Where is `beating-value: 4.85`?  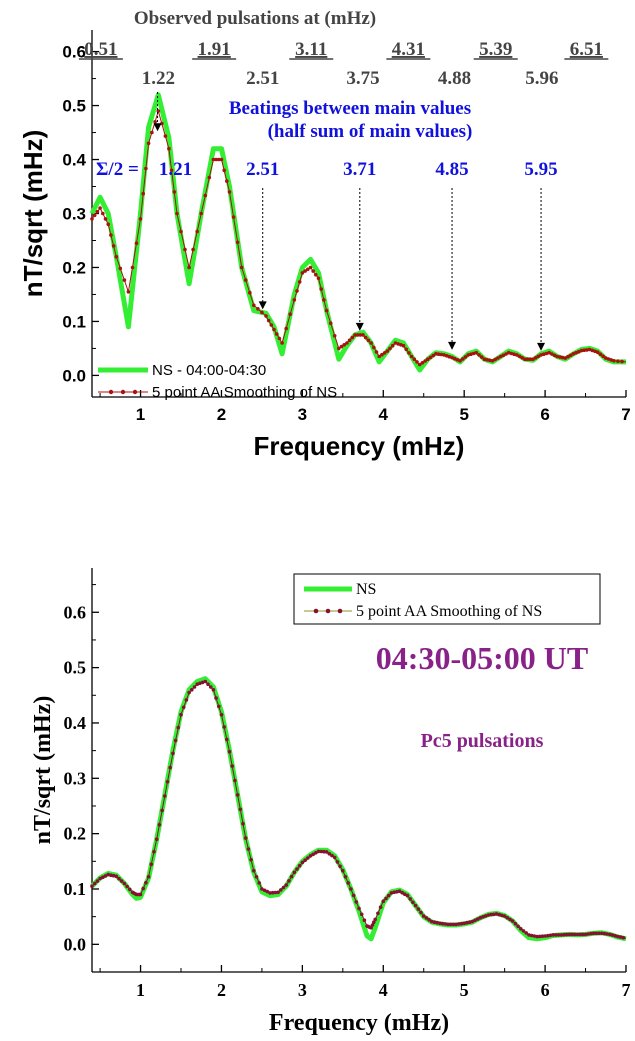
beating-value: 4.85 is located at coordinates (451, 169).